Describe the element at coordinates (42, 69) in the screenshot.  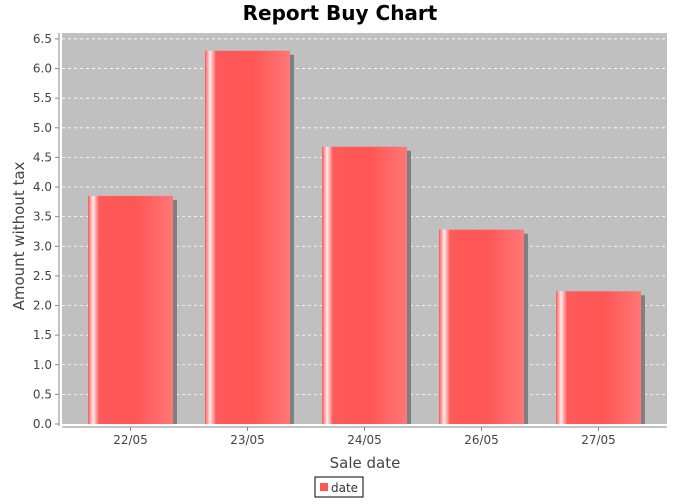
I see `y-tick-label: 6.0` at that location.